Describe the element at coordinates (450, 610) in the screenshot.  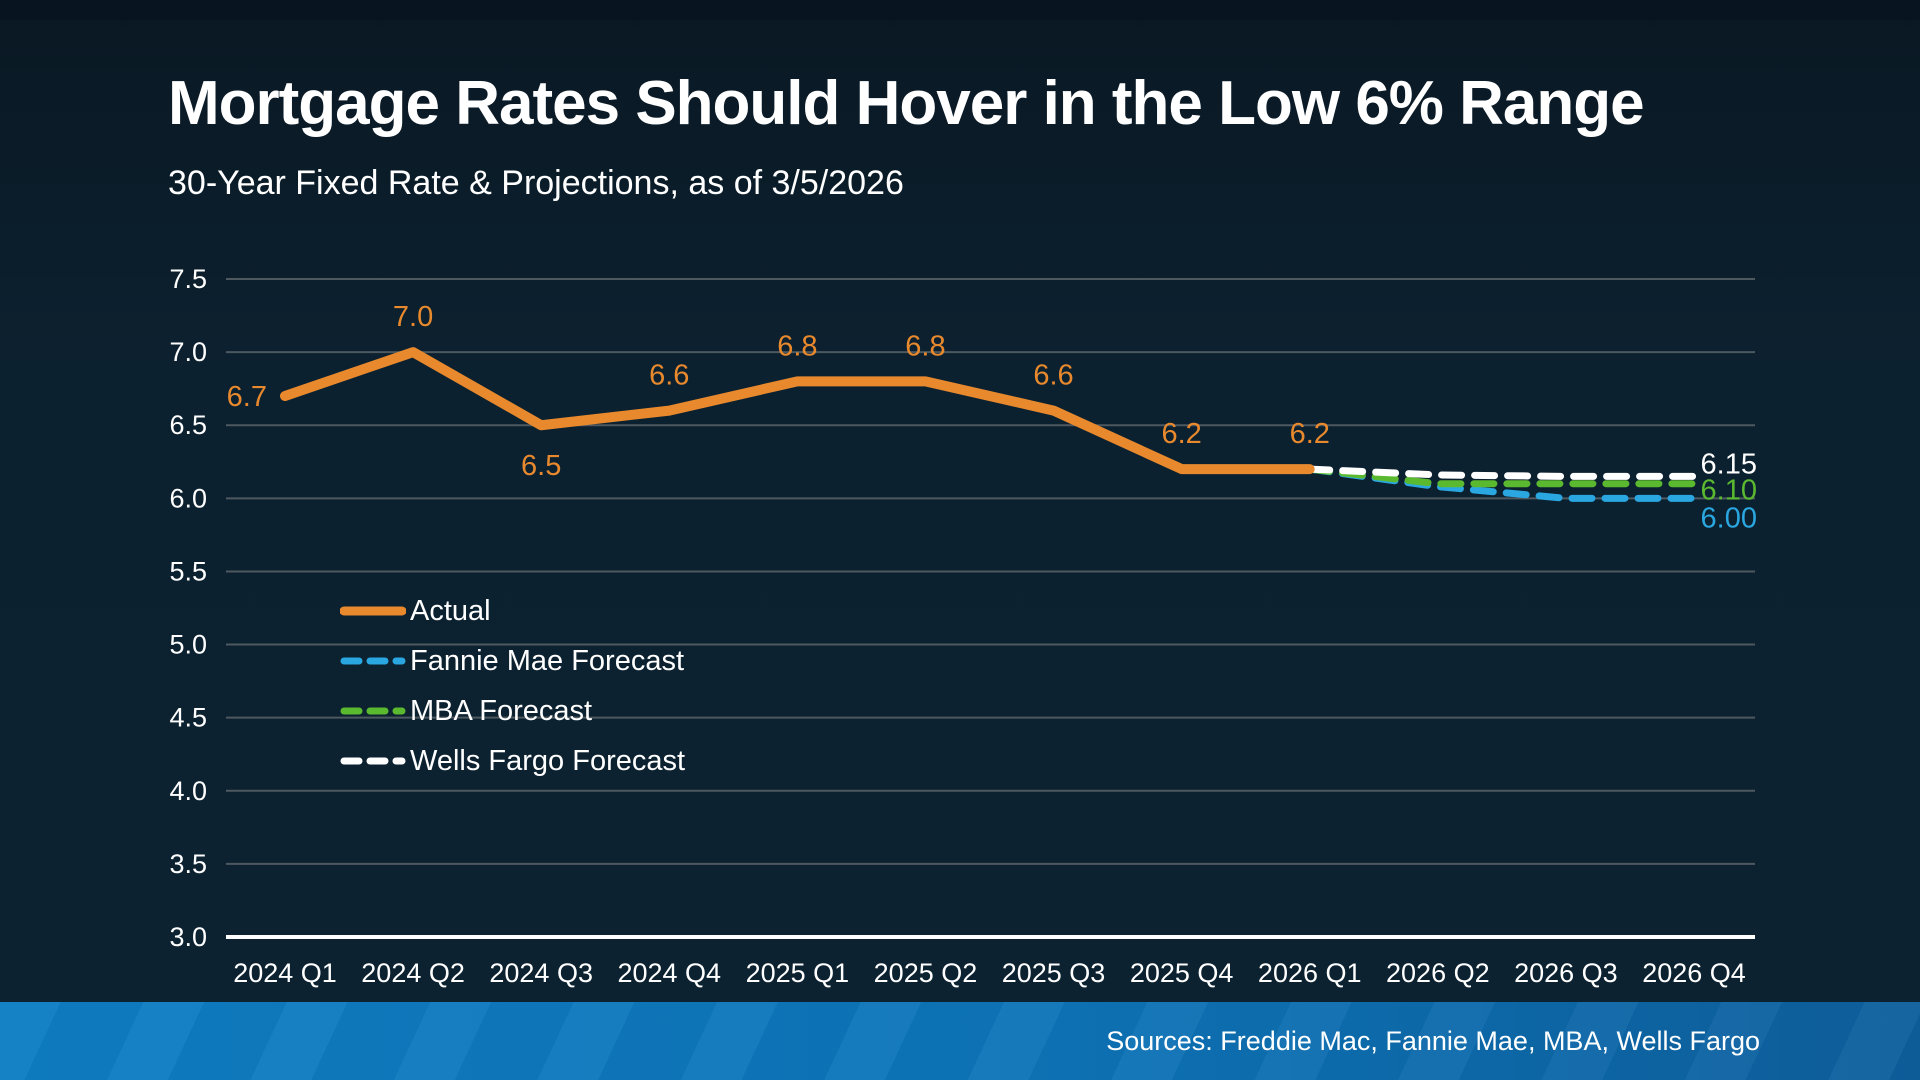
I see `legend-label: Actual` at that location.